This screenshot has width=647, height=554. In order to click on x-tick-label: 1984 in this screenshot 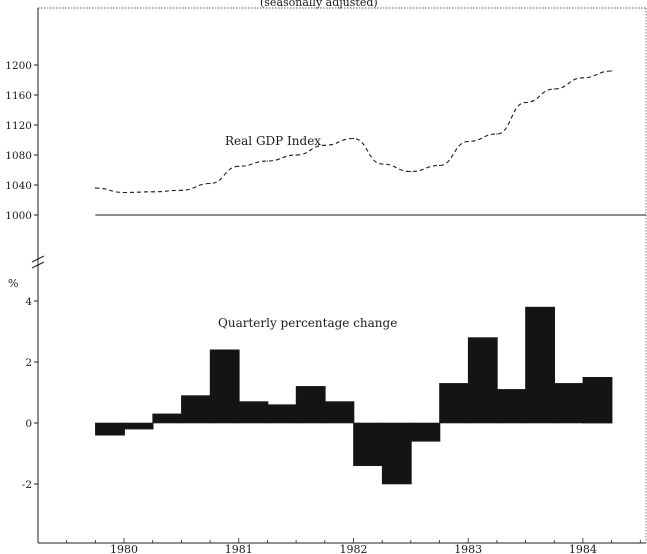, I will do `click(583, 548)`.